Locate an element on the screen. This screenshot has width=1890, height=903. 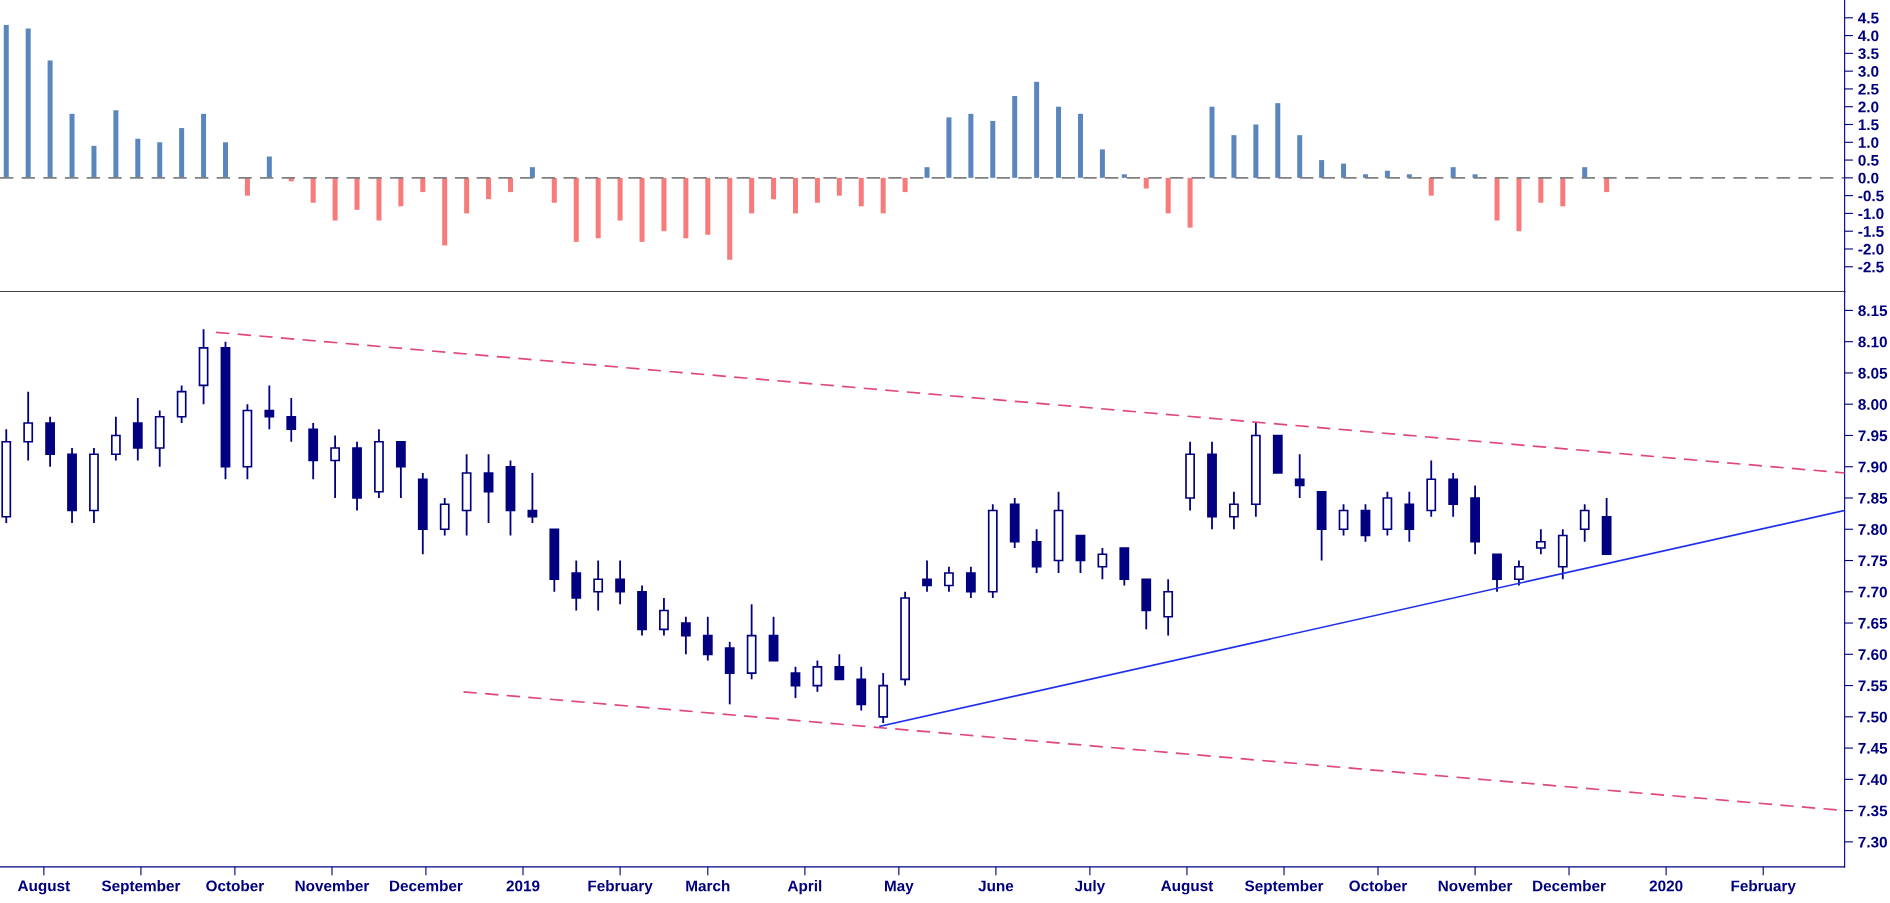
y-tick-label: 7.95 is located at coordinates (1873, 436).